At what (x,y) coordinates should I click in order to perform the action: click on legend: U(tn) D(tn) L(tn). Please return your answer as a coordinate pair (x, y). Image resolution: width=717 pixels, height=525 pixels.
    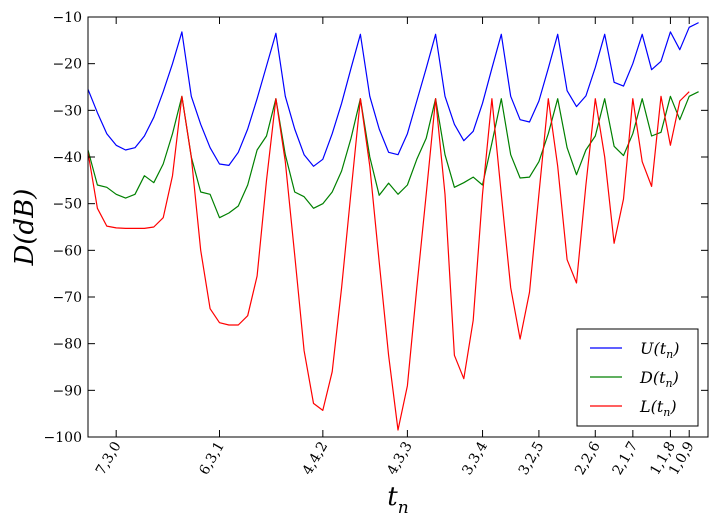
    Looking at the image, I should click on (637, 377).